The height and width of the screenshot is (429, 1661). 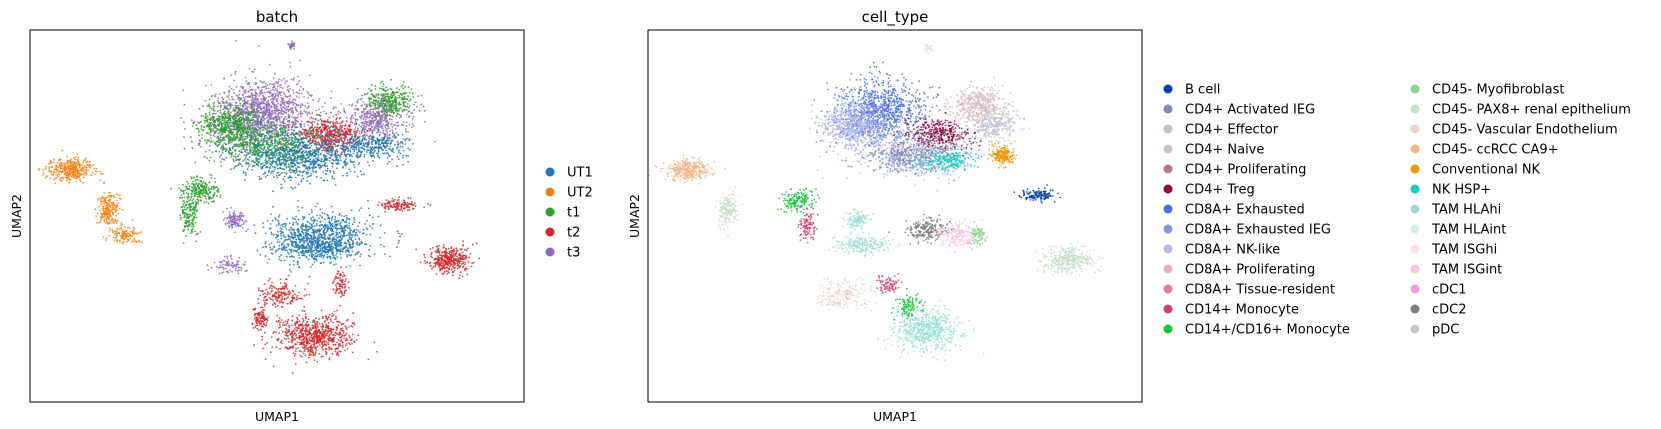 I want to click on cell-type-legend-label: CD4+ Proliferating, so click(x=1245, y=170).